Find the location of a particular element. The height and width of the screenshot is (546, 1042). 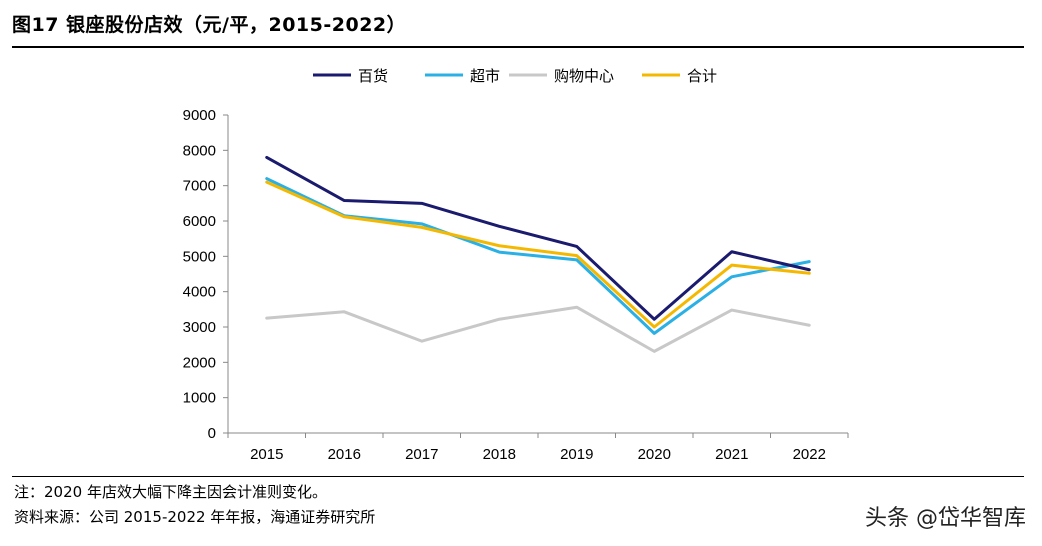

series-line-购物中心 is located at coordinates (538, 329).